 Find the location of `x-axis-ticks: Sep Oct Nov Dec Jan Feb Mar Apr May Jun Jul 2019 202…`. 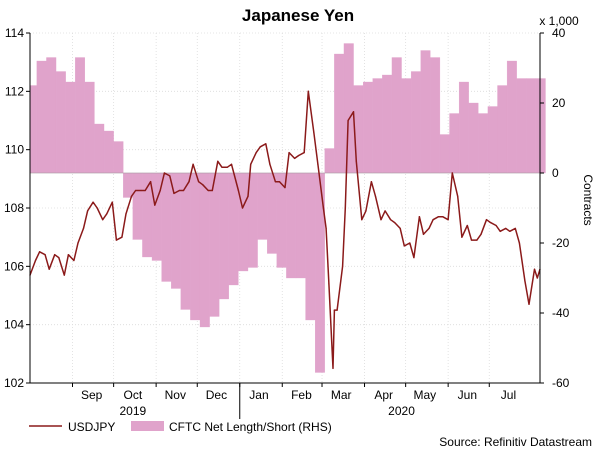

x-axis-ticks: Sep Oct Nov Dec Jan Feb Mar Apr May Jun Jul 2019 202… is located at coordinates (294, 401).